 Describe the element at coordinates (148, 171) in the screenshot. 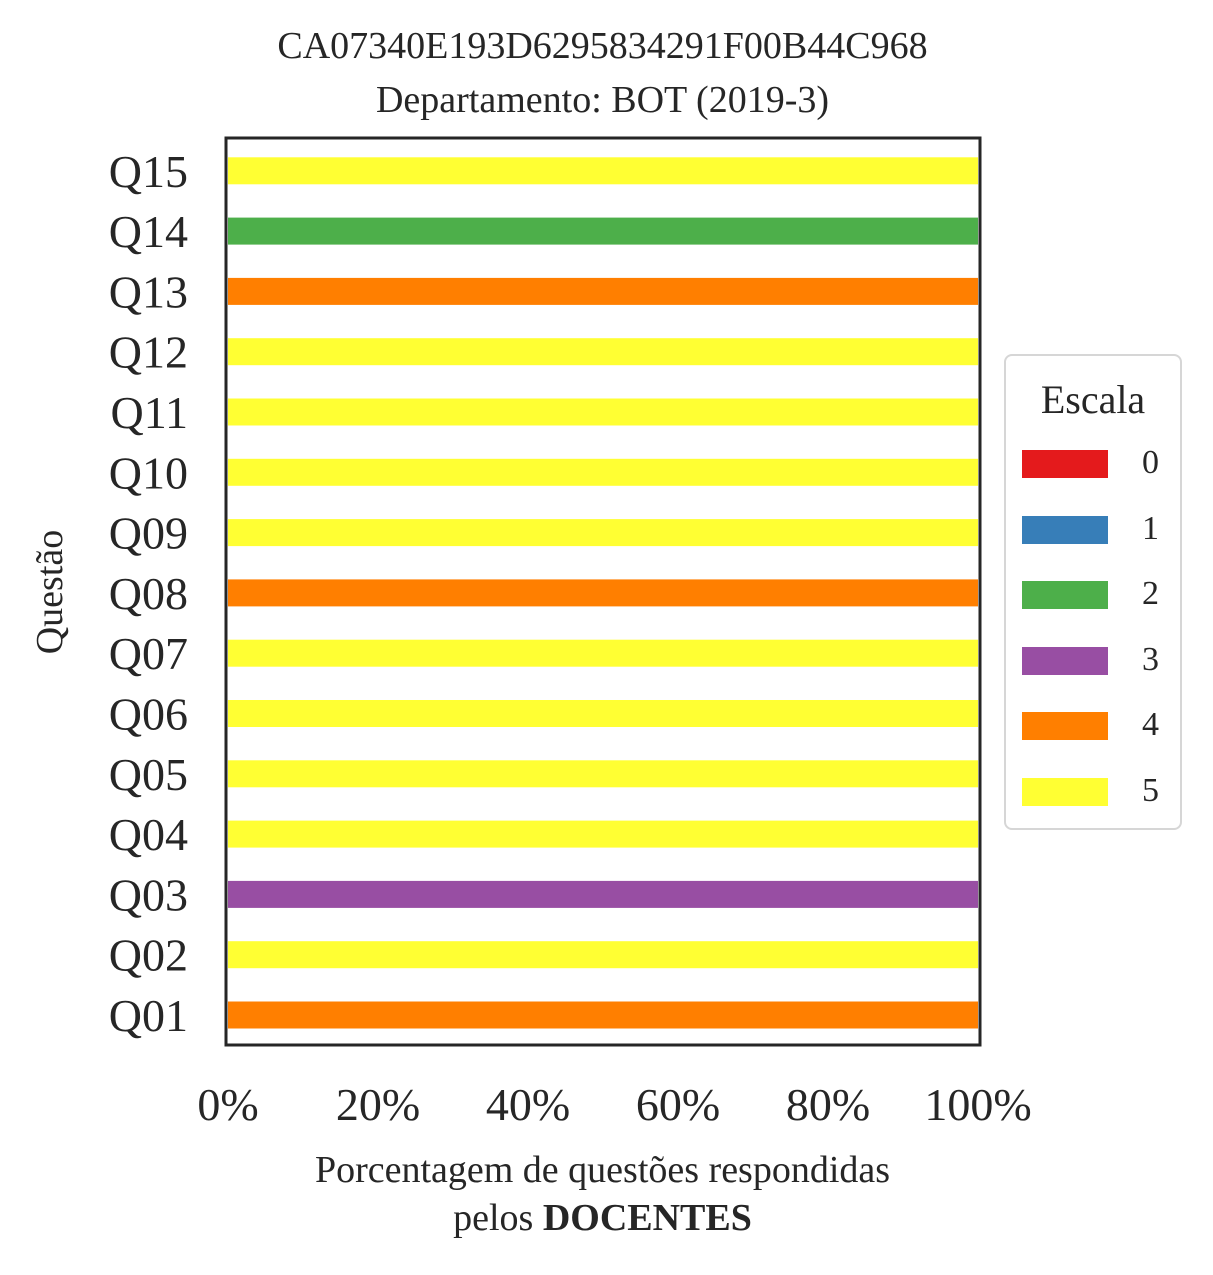

I see `y-tick-label-q15: Q15` at that location.